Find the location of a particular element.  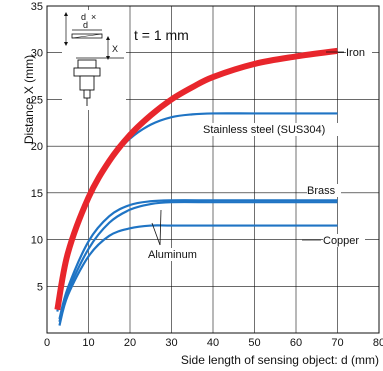

aluminum-label-bg is located at coordinates (177, 254).